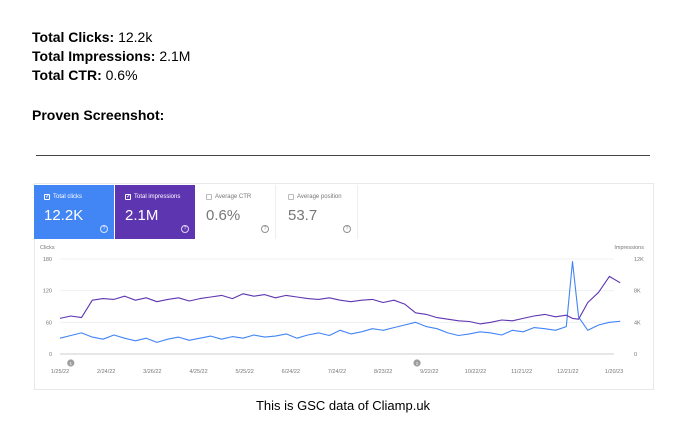  What do you see at coordinates (475, 372) in the screenshot?
I see `x-tick-label: 10/22/22` at bounding box center [475, 372].